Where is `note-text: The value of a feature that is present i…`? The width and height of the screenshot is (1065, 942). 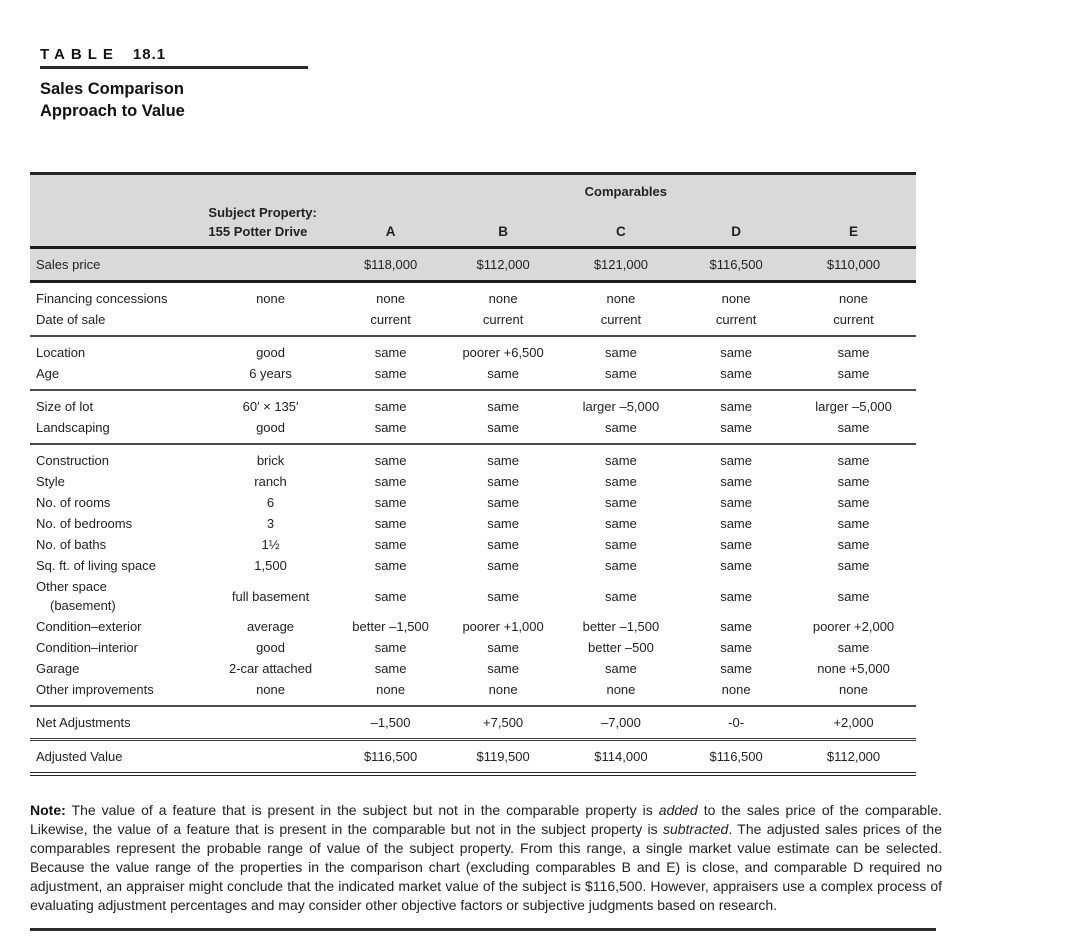 note-text: The value of a feature that is present i… is located at coordinates (486, 857).